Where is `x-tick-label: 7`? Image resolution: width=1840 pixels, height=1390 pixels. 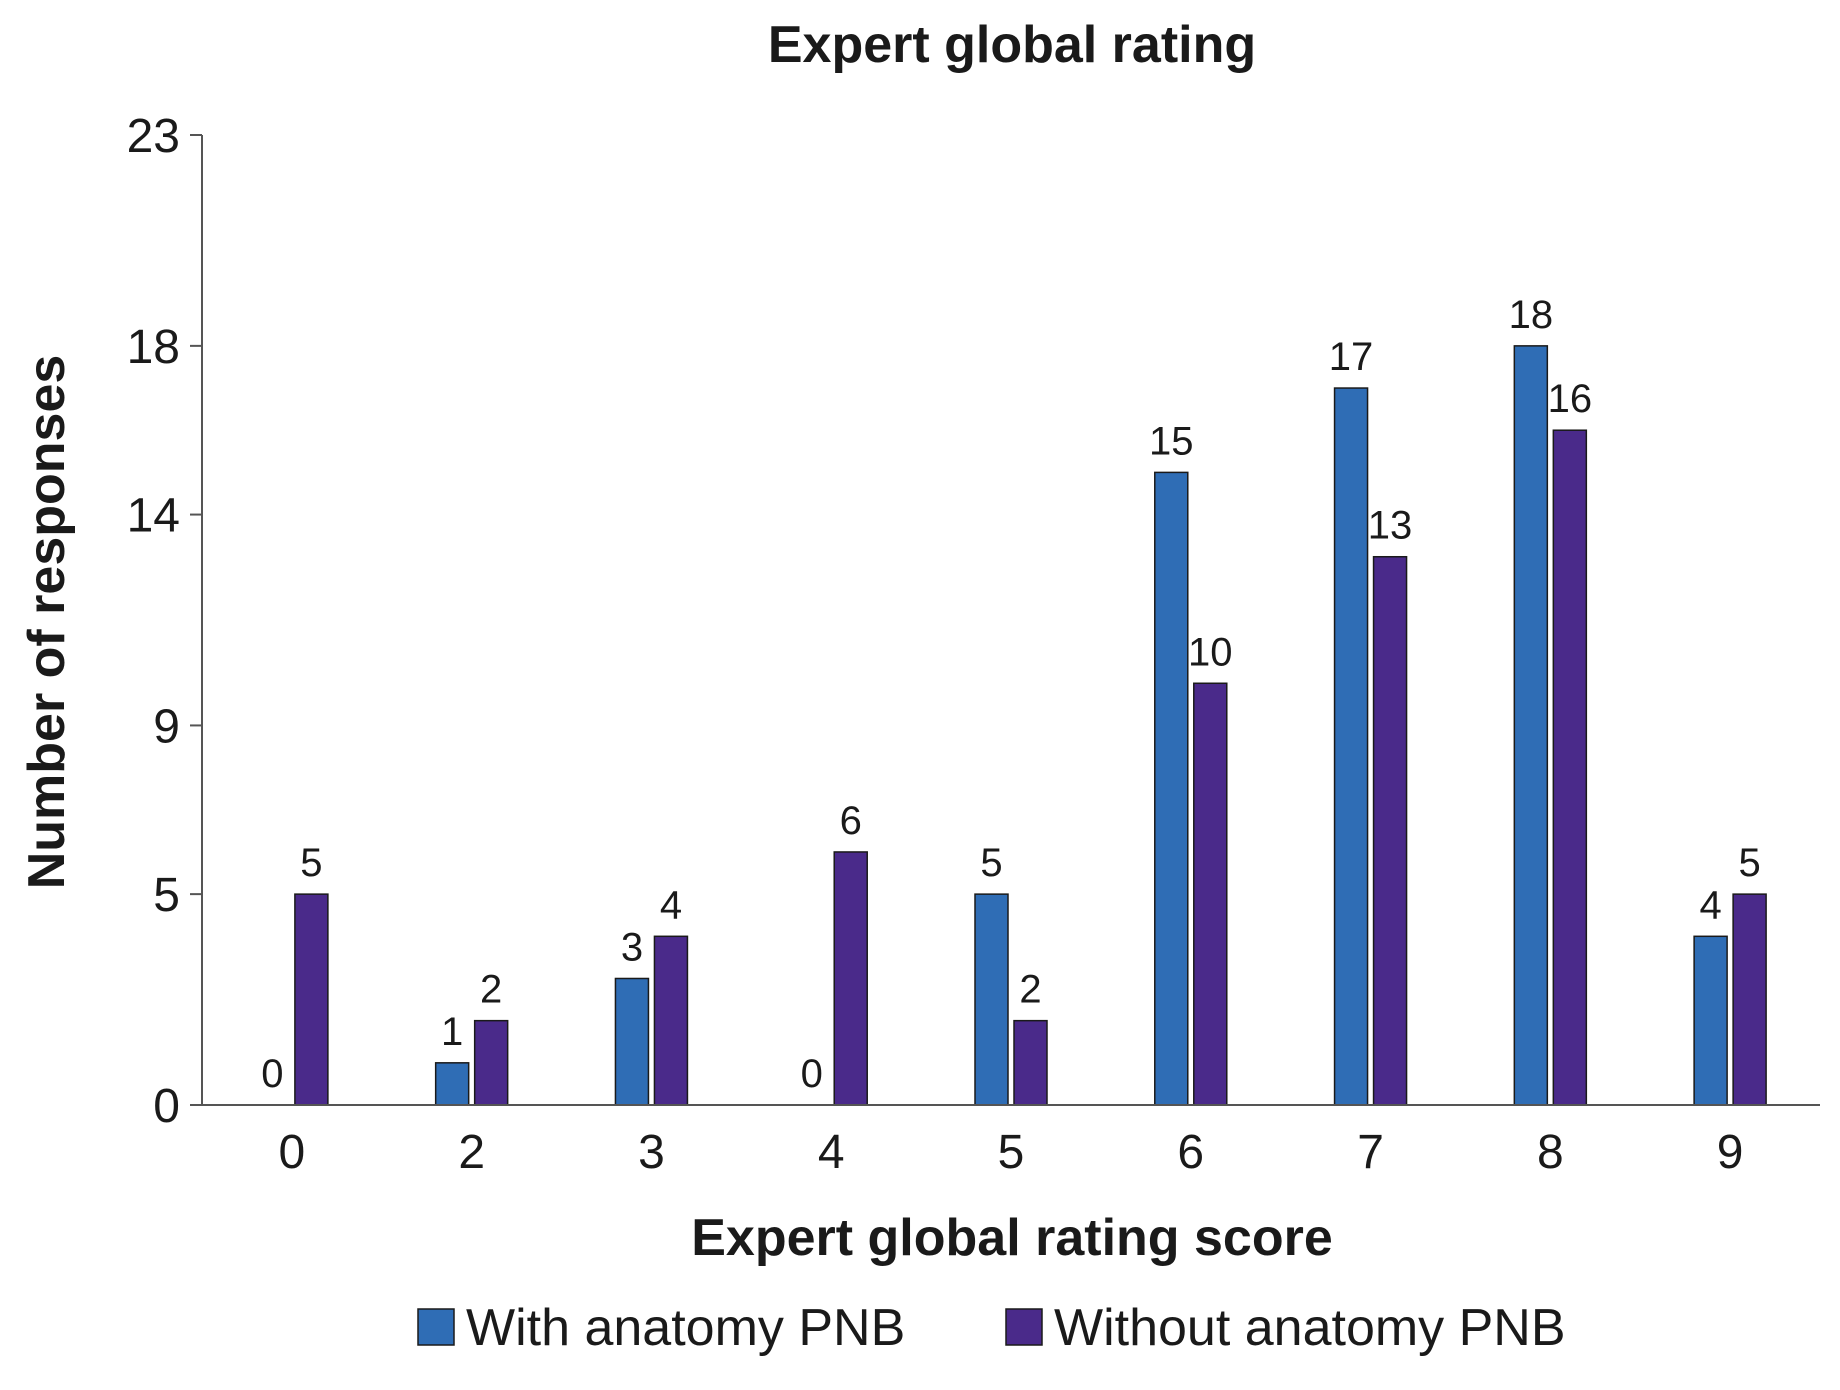
x-tick-label: 7 is located at coordinates (1370, 1152).